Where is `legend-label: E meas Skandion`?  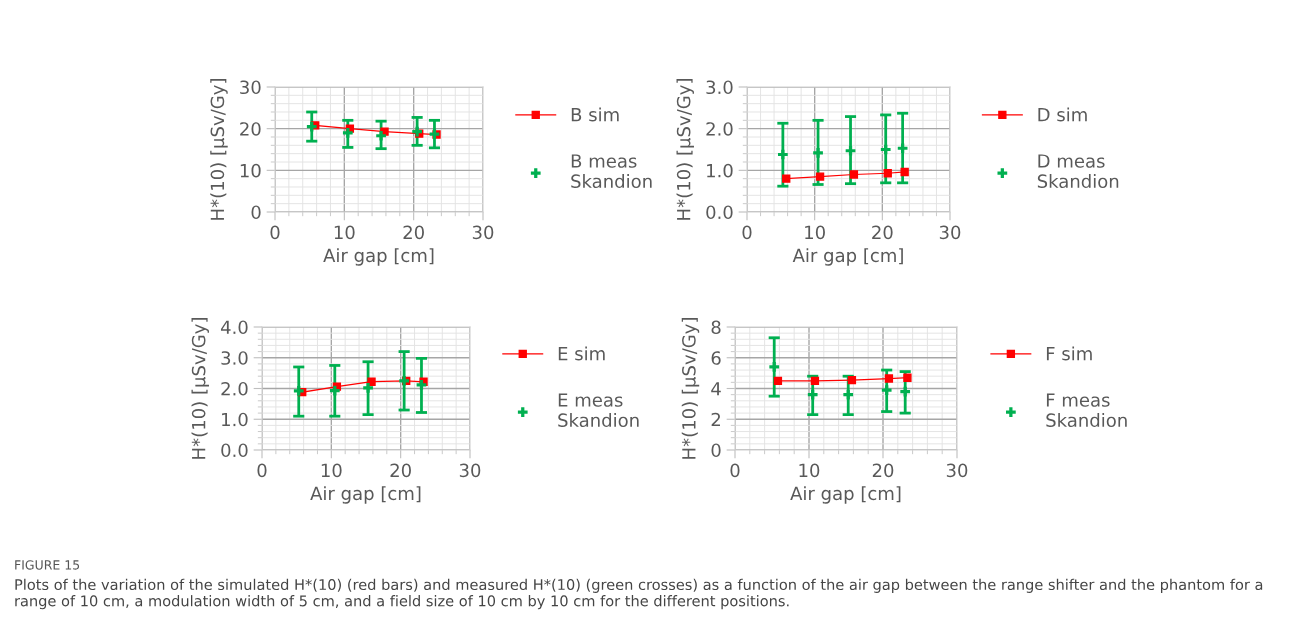 legend-label: E meas Skandion is located at coordinates (598, 410).